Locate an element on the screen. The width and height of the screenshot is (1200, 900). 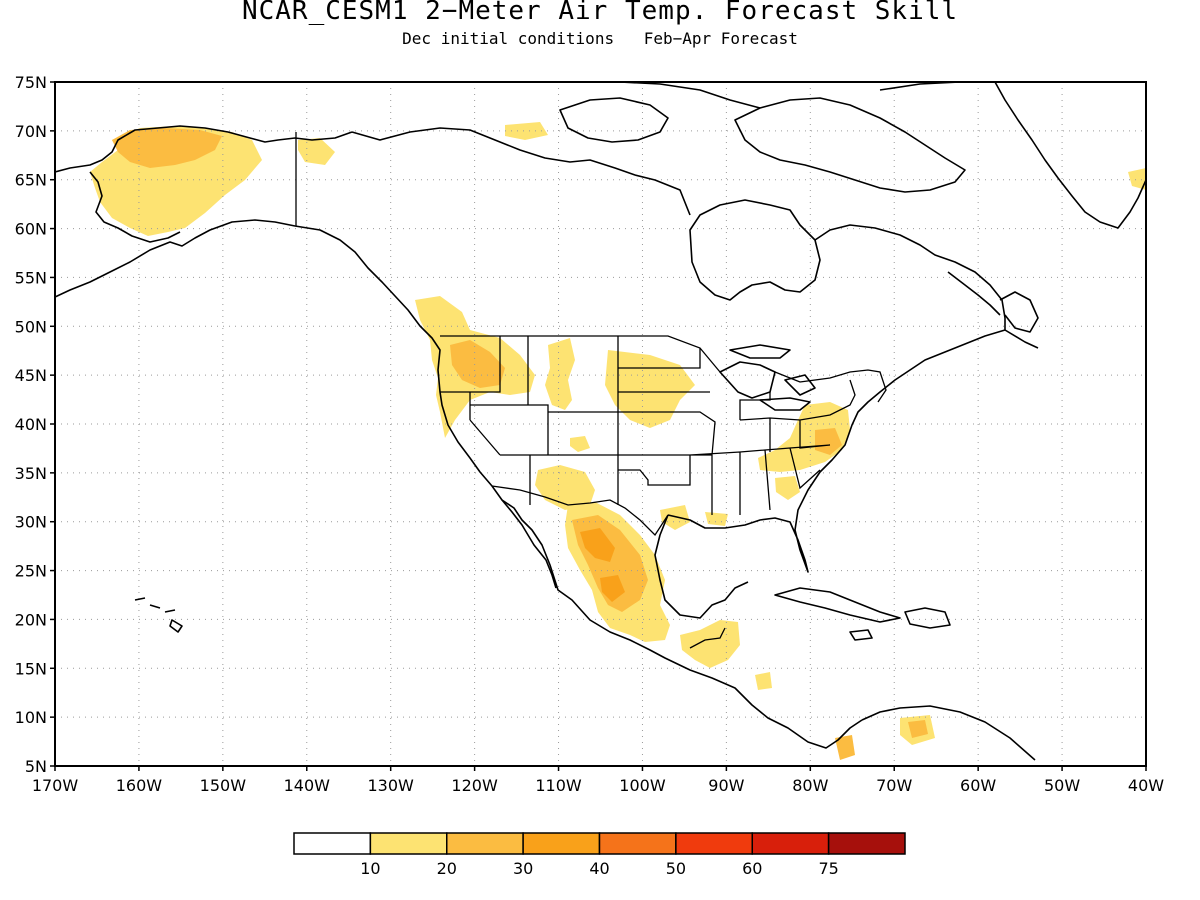
lon-tick-label: 100W is located at coordinates (642, 785).